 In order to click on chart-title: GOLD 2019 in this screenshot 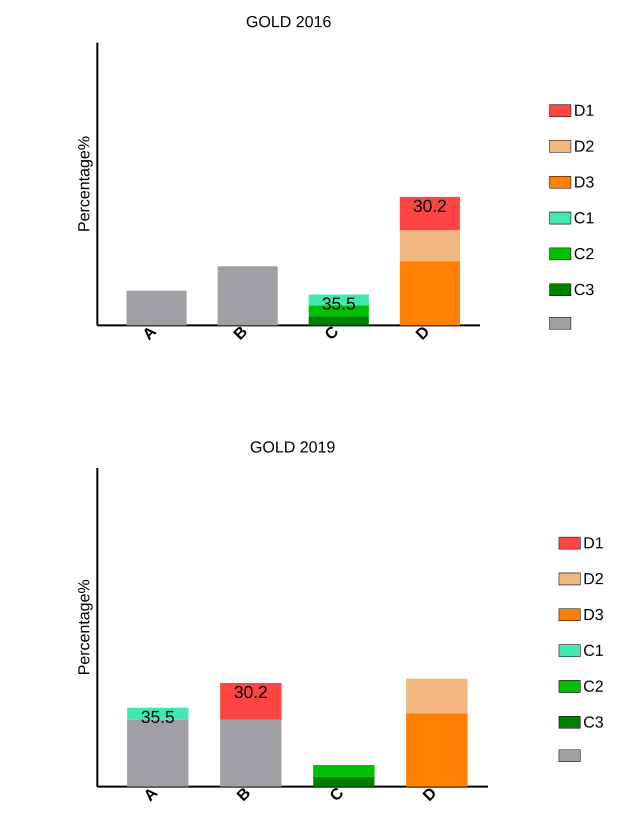, I will do `click(292, 447)`.